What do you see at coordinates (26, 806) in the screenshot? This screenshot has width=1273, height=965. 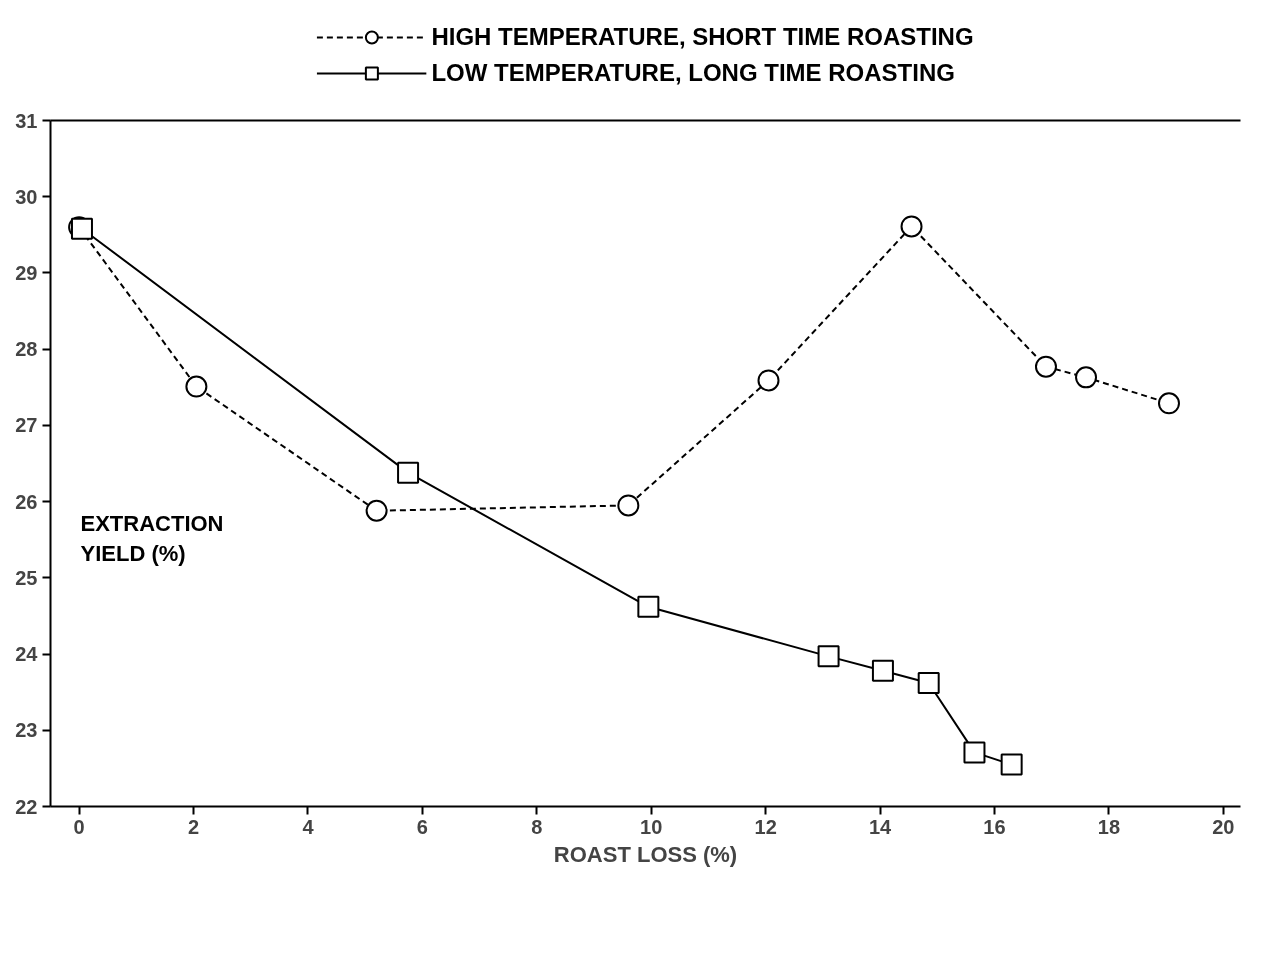 I see `y-tick-label: 22` at bounding box center [26, 806].